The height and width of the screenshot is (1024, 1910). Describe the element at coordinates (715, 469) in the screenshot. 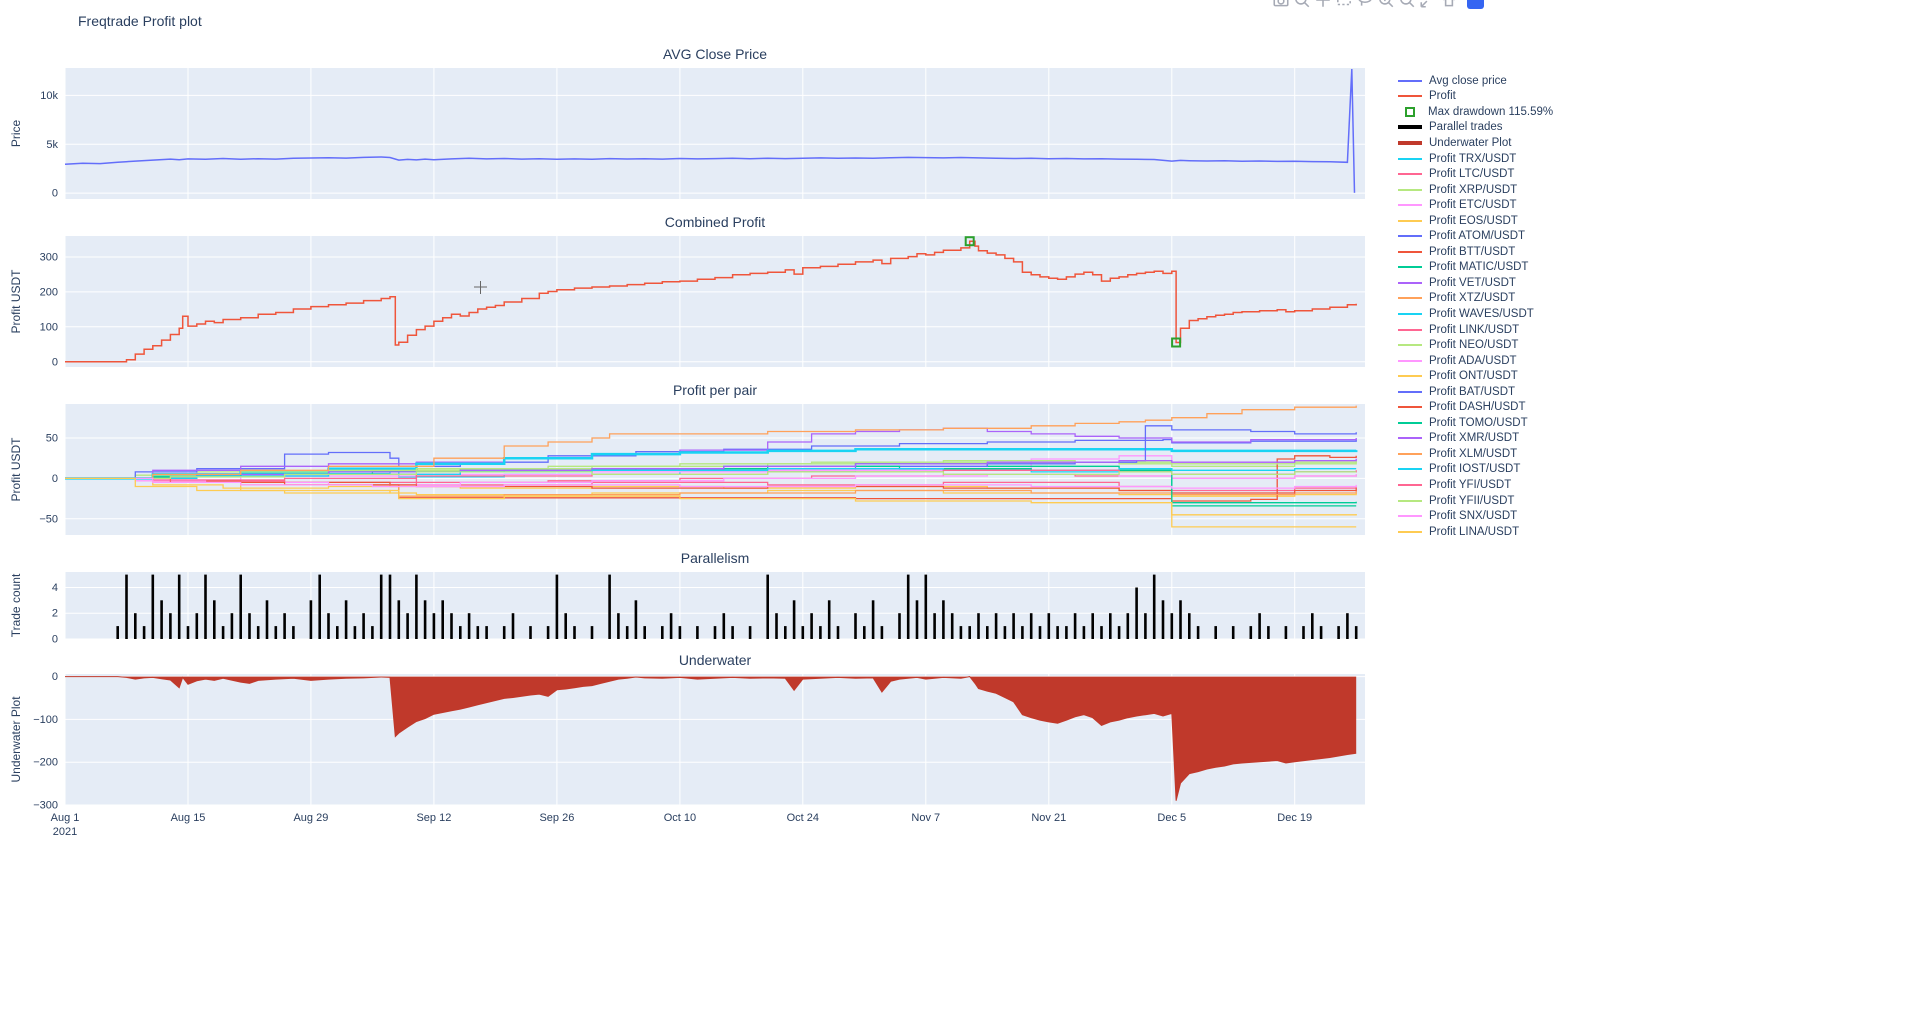

I see `plot-area-profit-per-pair` at that location.